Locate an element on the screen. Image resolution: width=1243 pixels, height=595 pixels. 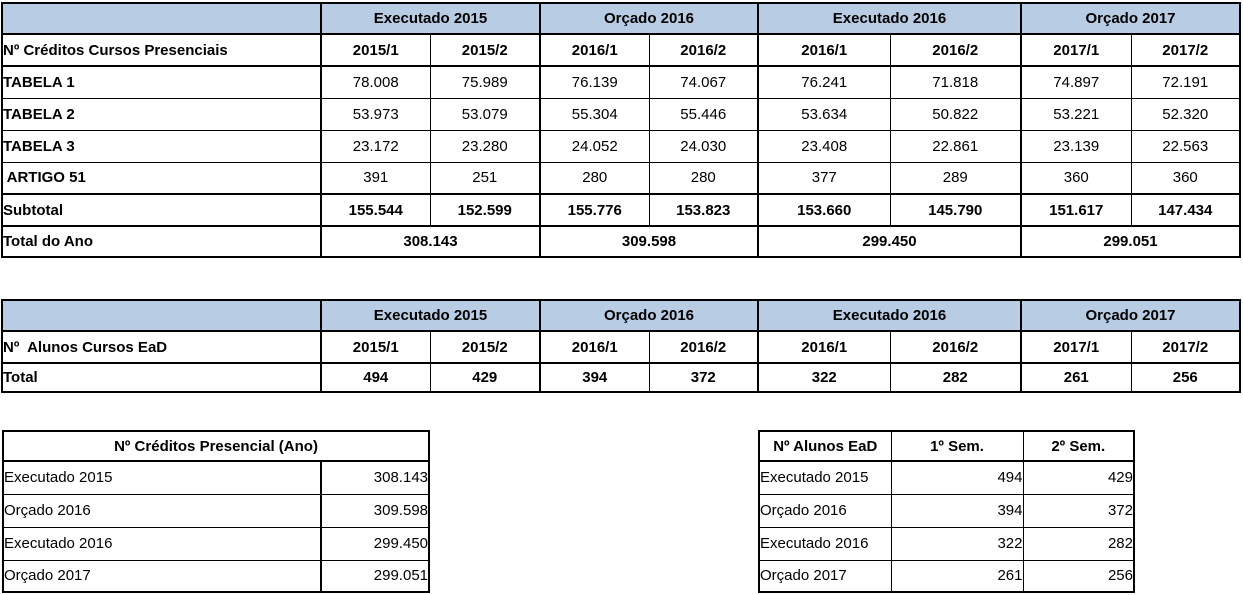
column-header: 2º Sem. is located at coordinates (1078, 446).